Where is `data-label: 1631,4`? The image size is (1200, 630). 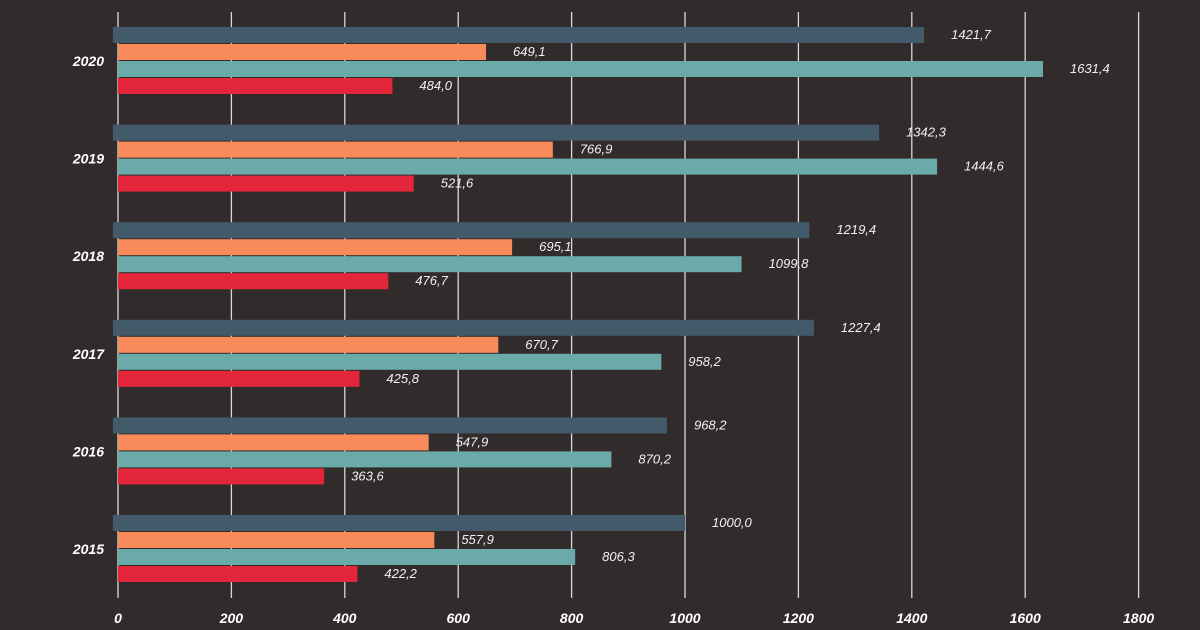
data-label: 1631,4 is located at coordinates (1090, 68).